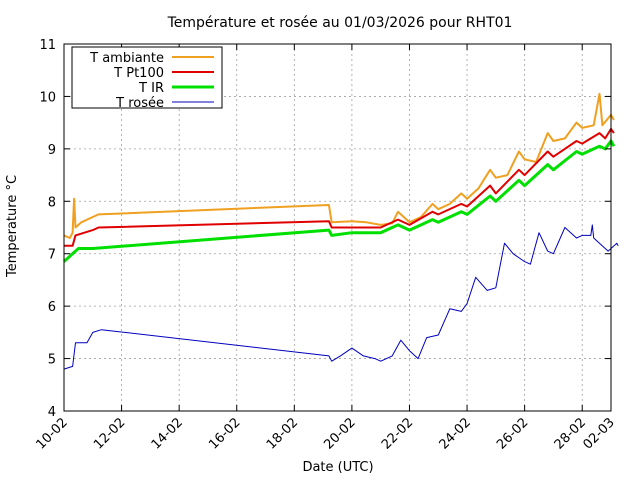 This screenshot has width=640, height=480. What do you see at coordinates (109, 433) in the screenshot?
I see `x-tick-label: 12-02` at bounding box center [109, 433].